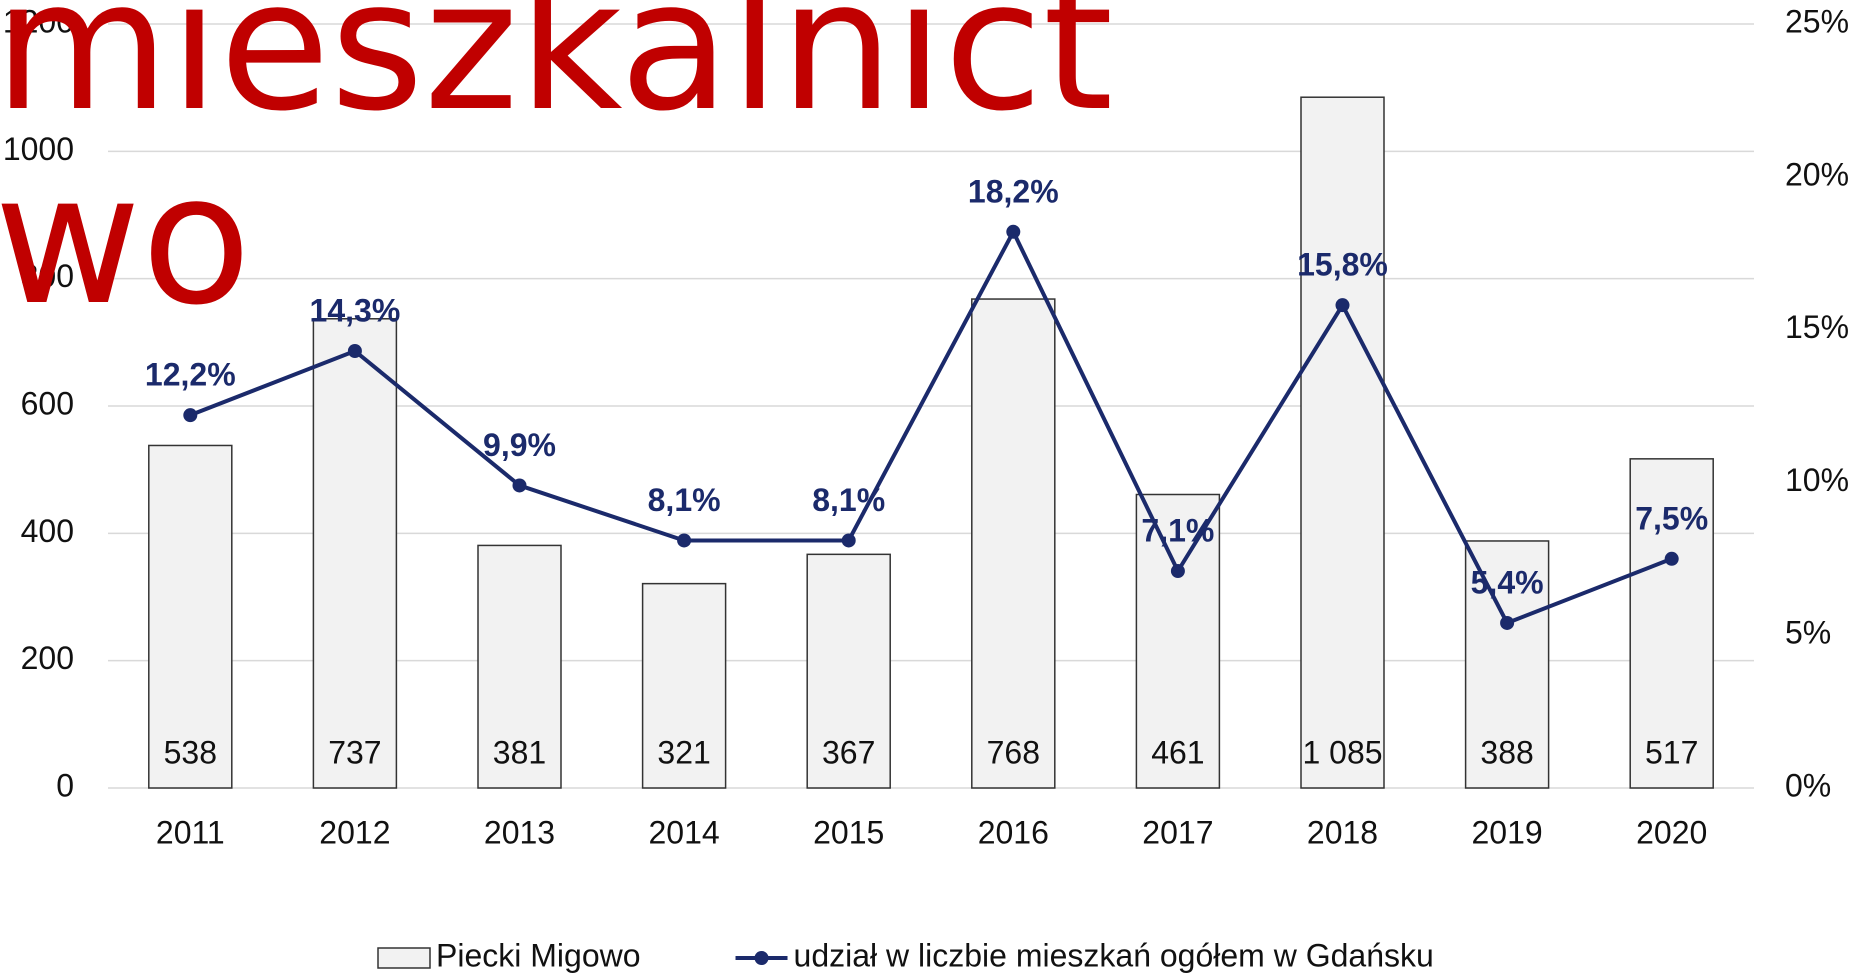  What do you see at coordinates (47, 403) in the screenshot?
I see `y-tick-label: 600` at bounding box center [47, 403].